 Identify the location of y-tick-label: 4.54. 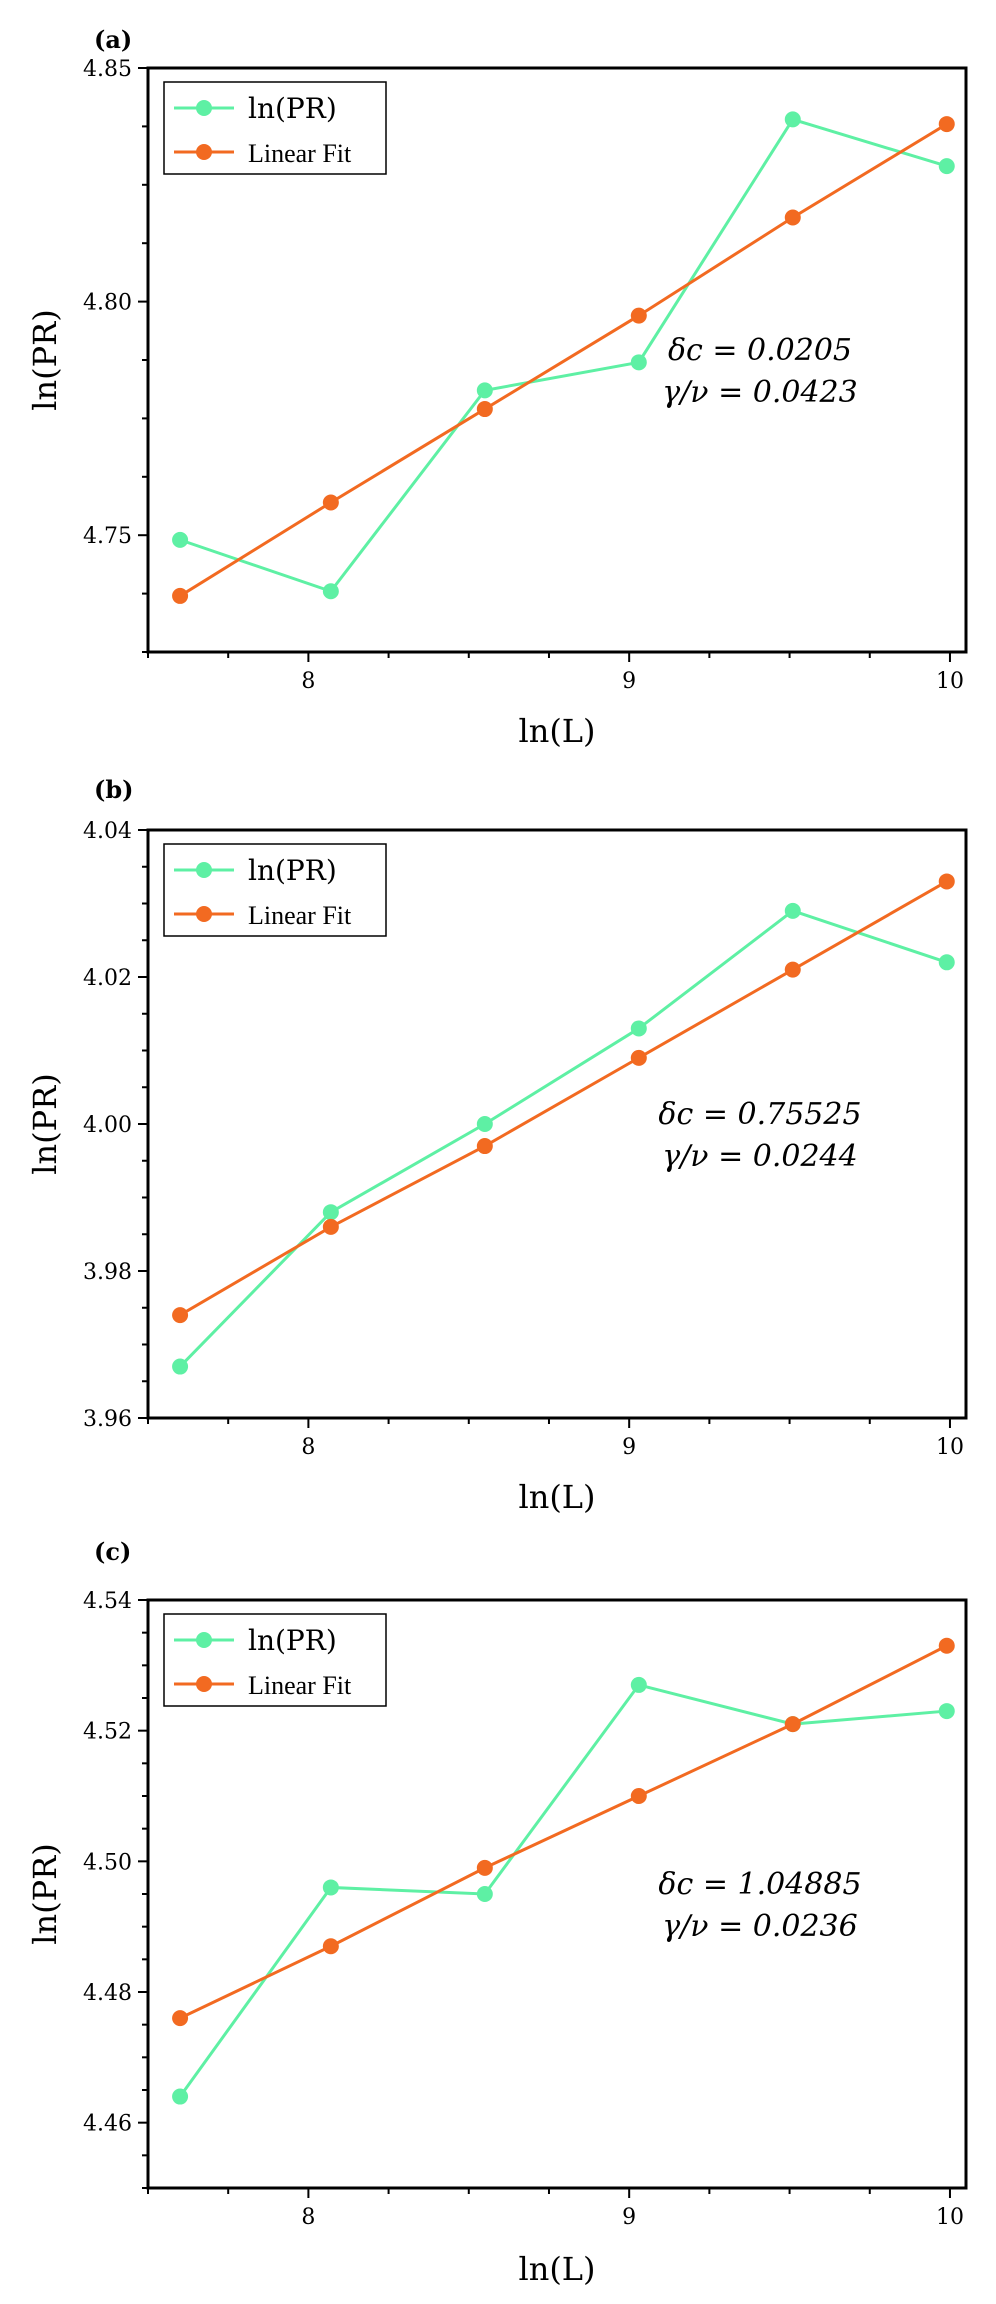
(107, 1601).